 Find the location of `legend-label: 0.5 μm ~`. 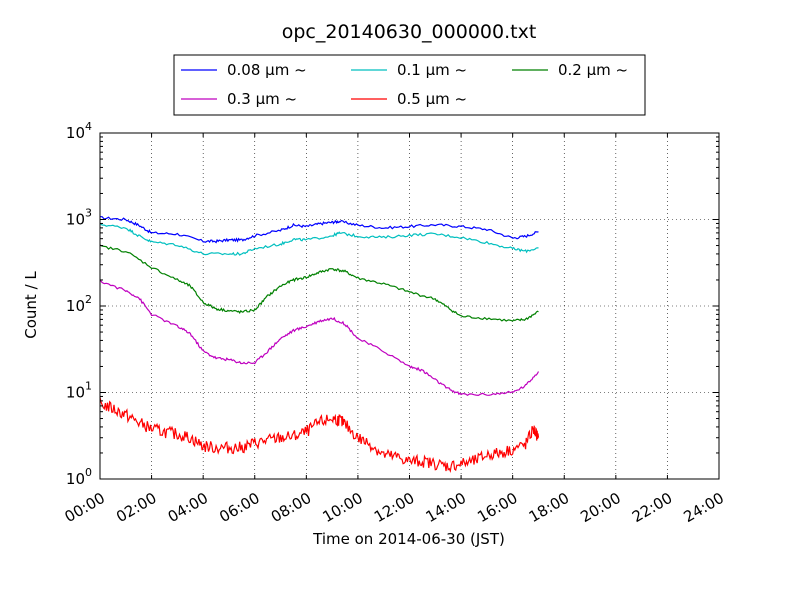

legend-label: 0.5 μm ~ is located at coordinates (432, 99).